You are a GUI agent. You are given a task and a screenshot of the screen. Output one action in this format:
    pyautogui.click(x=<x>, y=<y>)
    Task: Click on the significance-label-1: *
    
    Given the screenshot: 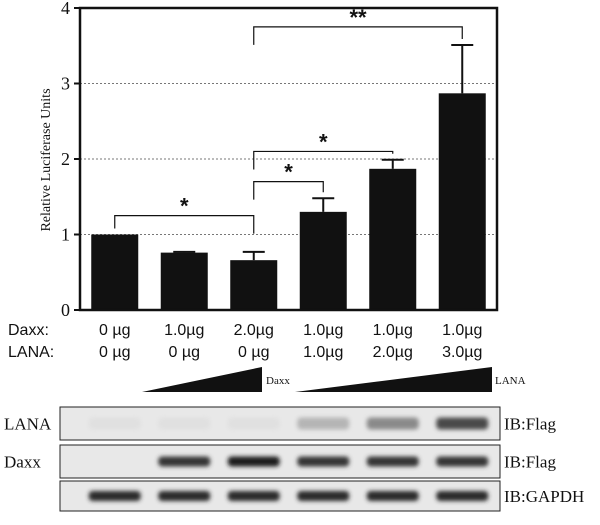 What is the action you would take?
    pyautogui.click(x=184, y=206)
    